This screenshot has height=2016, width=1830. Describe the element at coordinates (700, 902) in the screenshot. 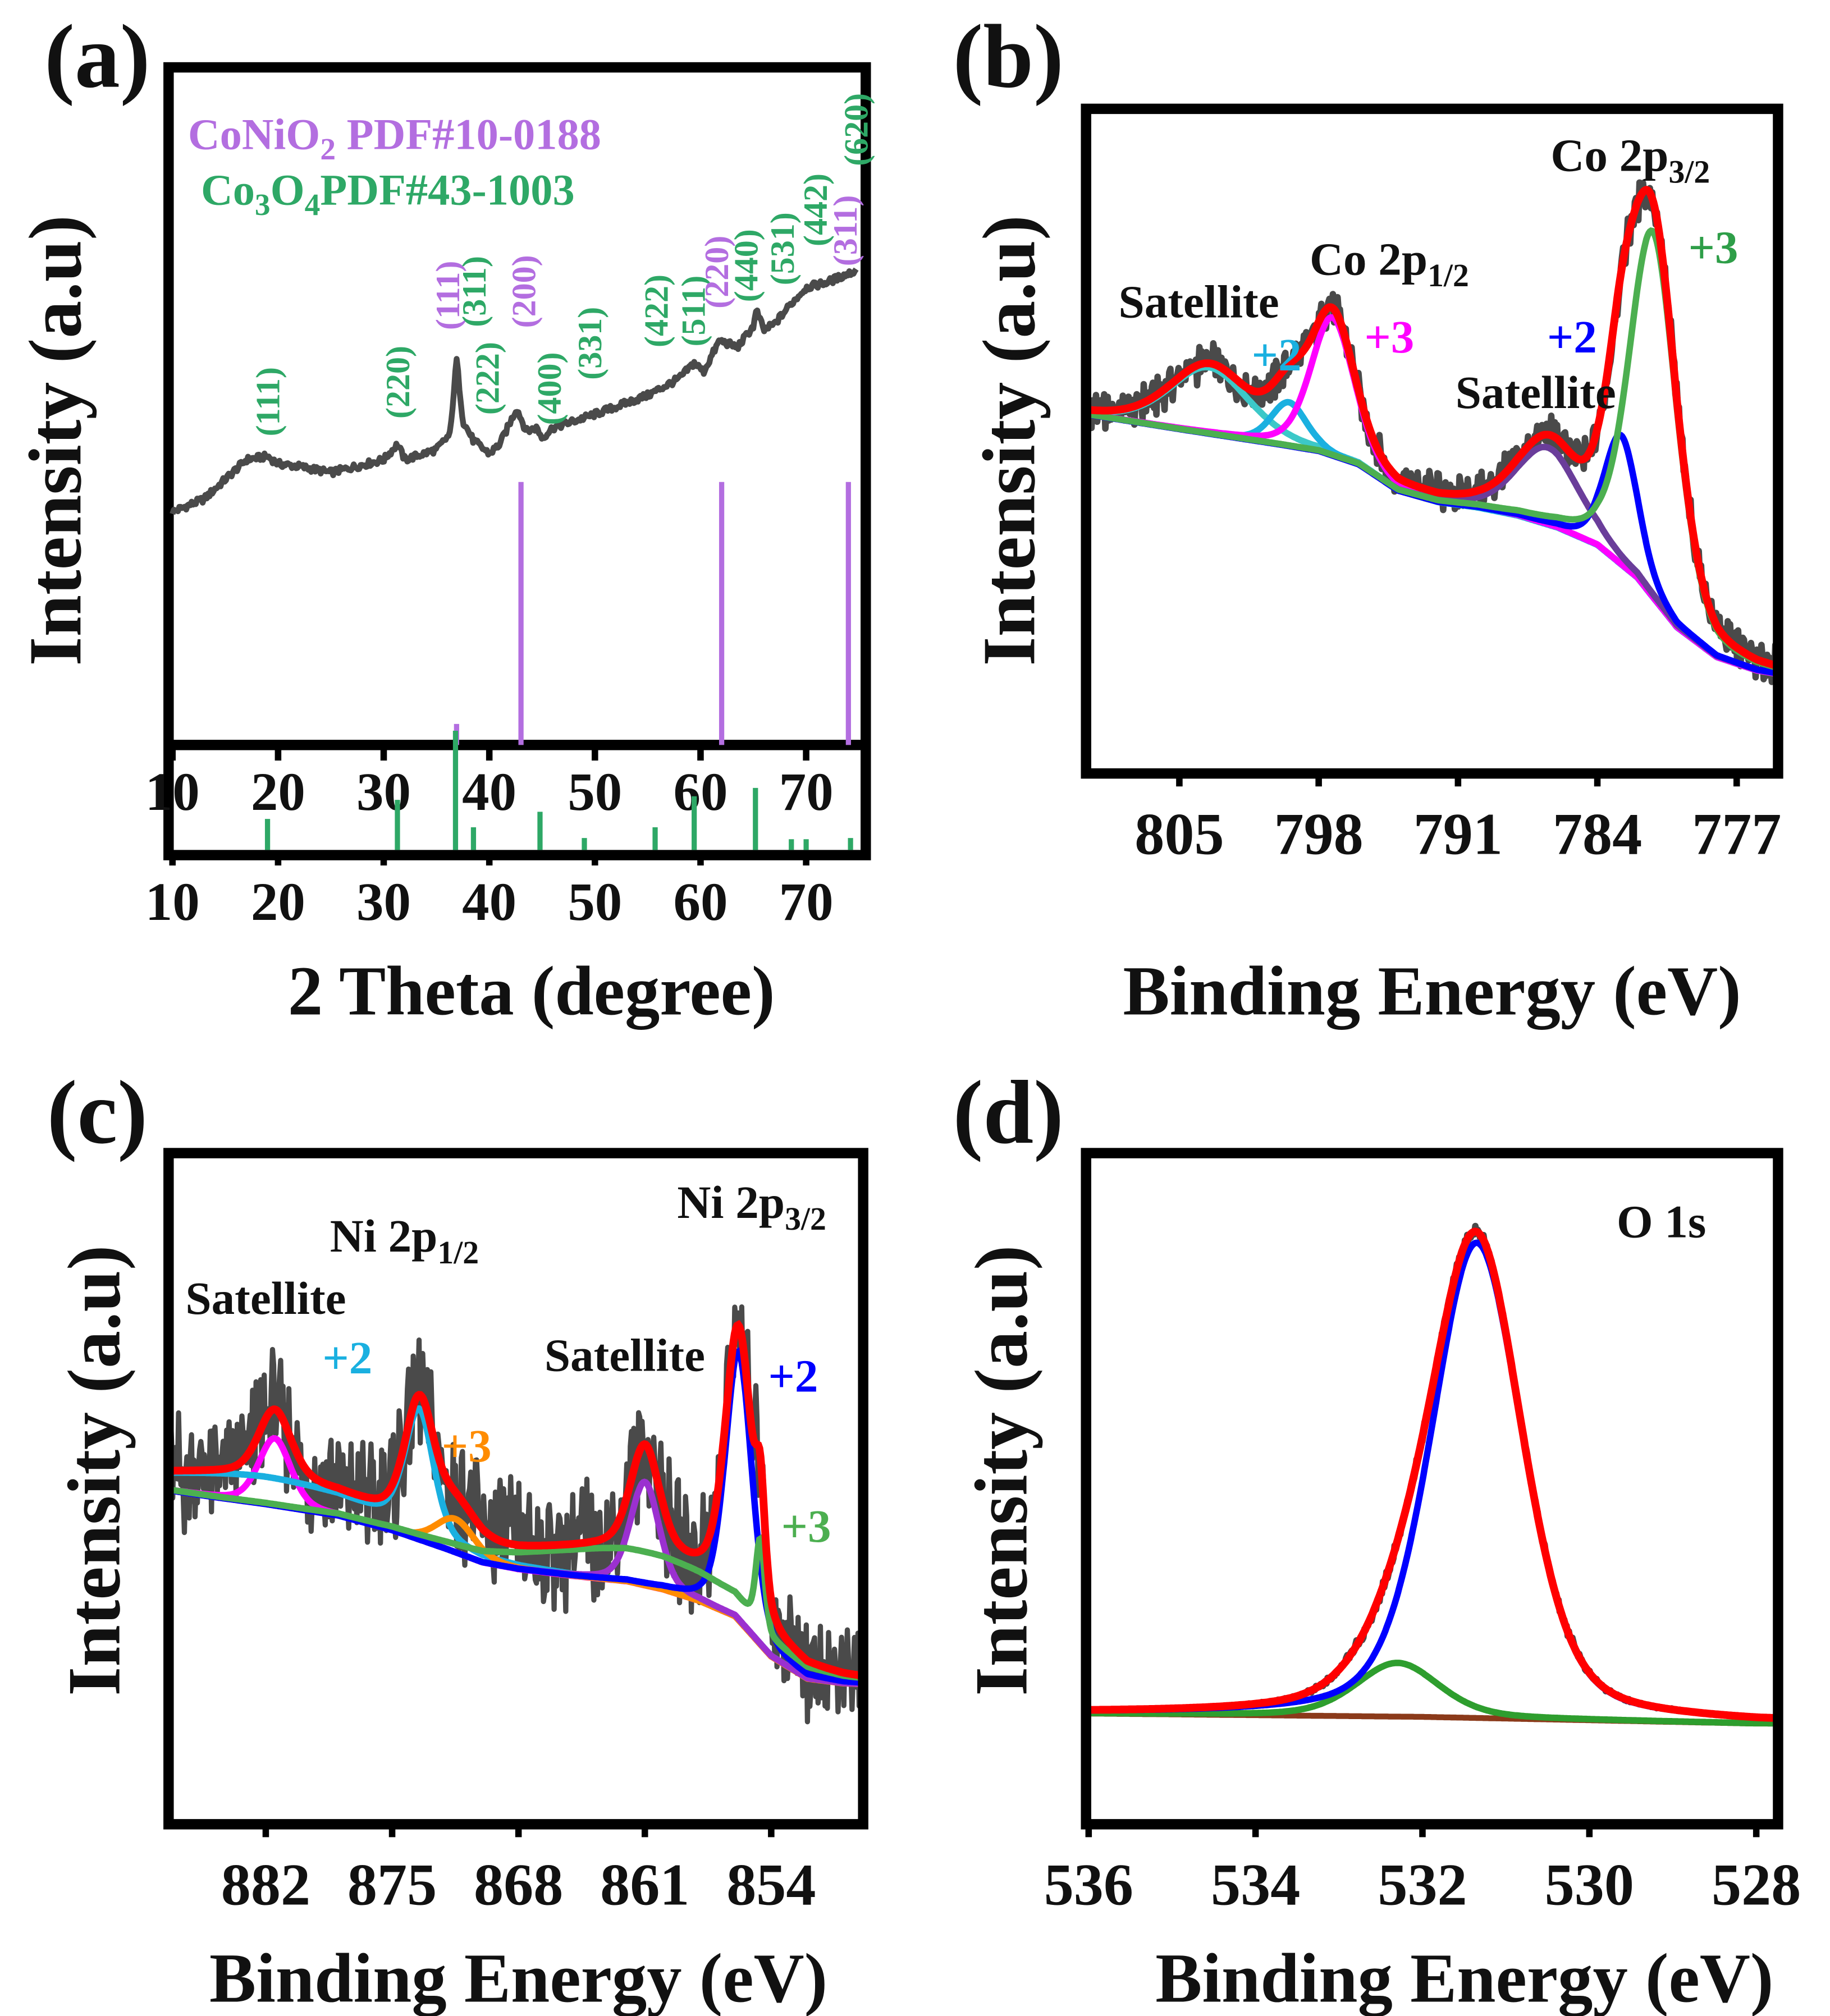

I see `x-tick-label: 60` at that location.